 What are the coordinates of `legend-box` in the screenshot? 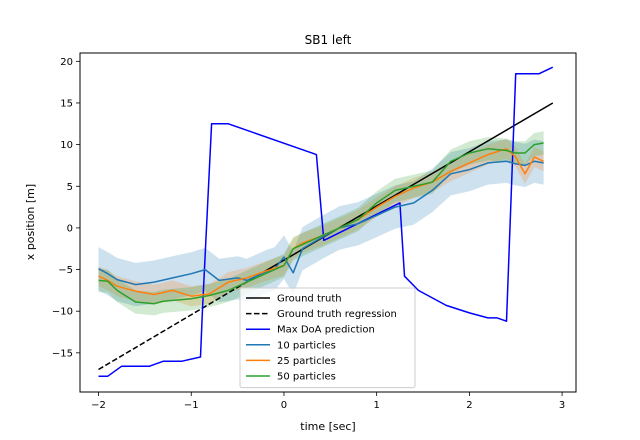 It's located at (327, 338).